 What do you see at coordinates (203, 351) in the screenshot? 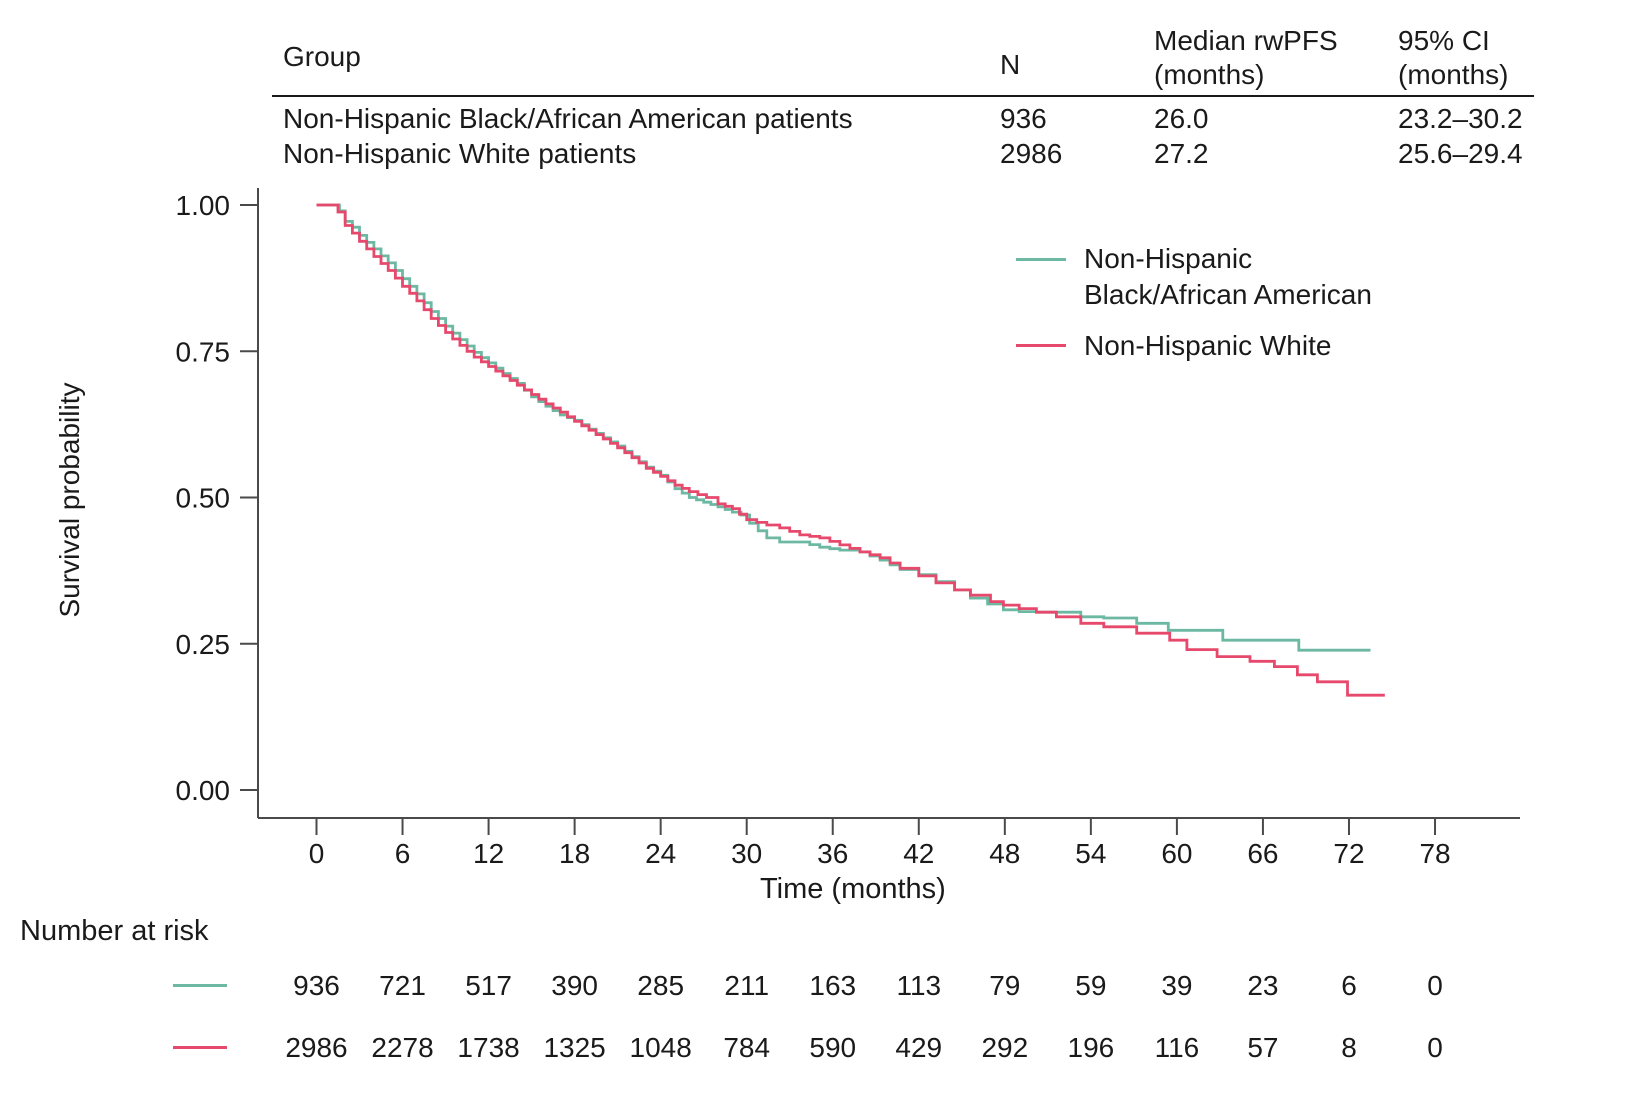
I see `y-tick-label: 0.75` at bounding box center [203, 351].